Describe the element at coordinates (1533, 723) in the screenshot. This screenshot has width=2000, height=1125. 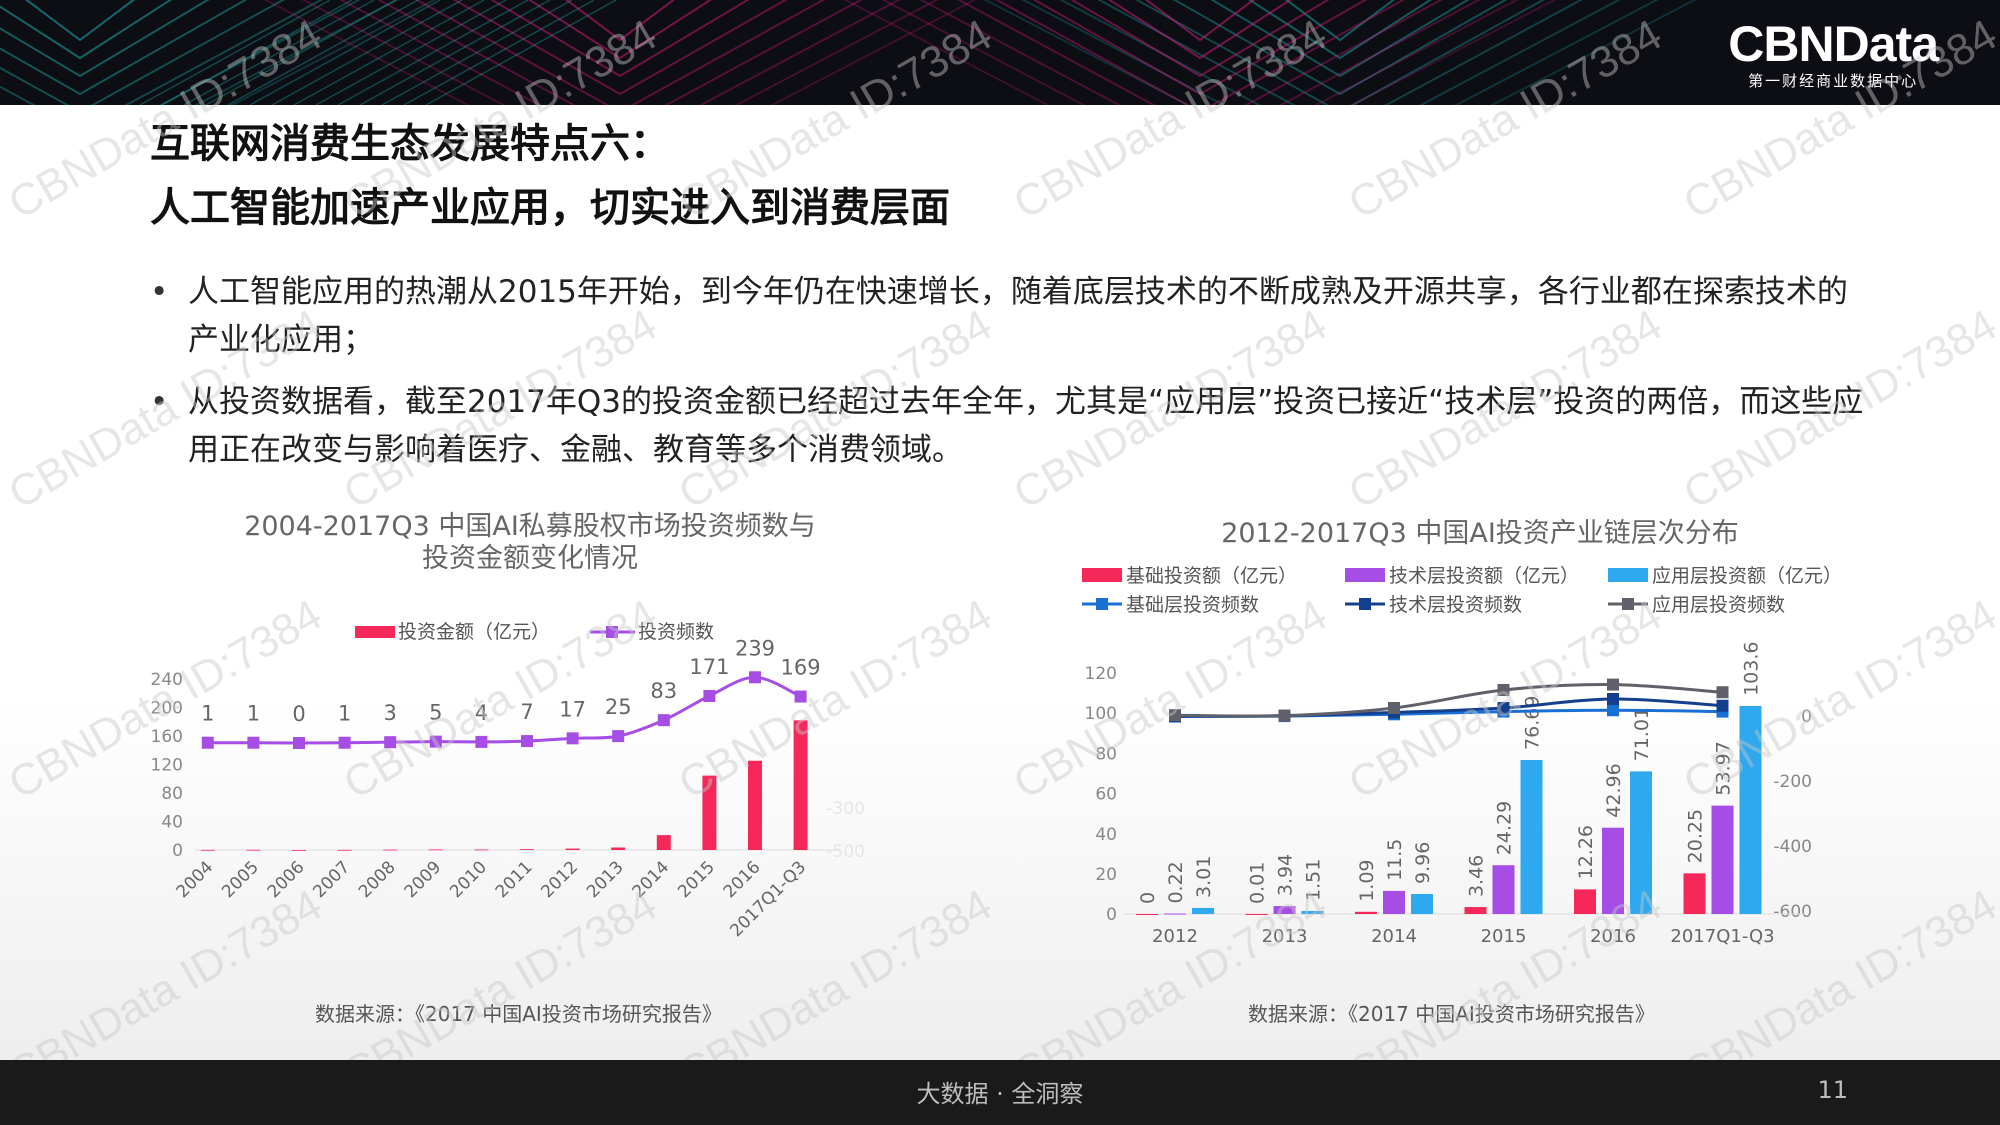
I see `bar-data-label: 76.69` at that location.